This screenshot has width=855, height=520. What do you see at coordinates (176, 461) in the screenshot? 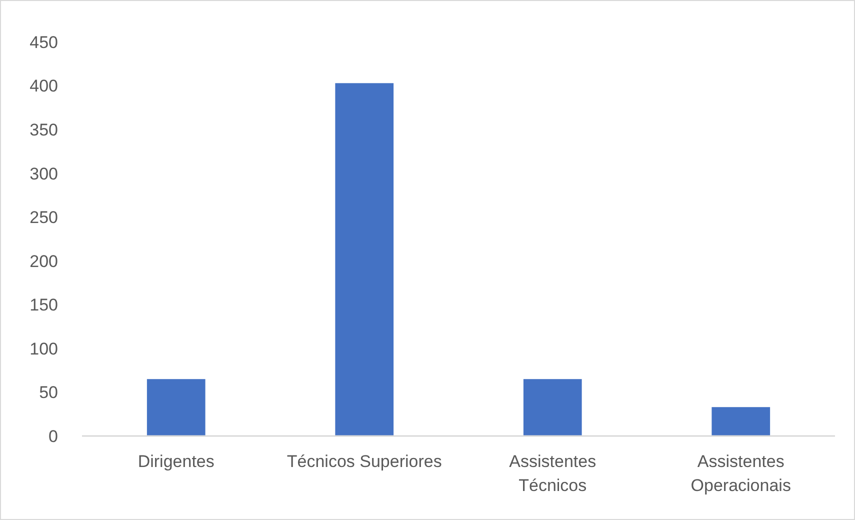
I see `x-tick-label: Dirigentes` at bounding box center [176, 461].